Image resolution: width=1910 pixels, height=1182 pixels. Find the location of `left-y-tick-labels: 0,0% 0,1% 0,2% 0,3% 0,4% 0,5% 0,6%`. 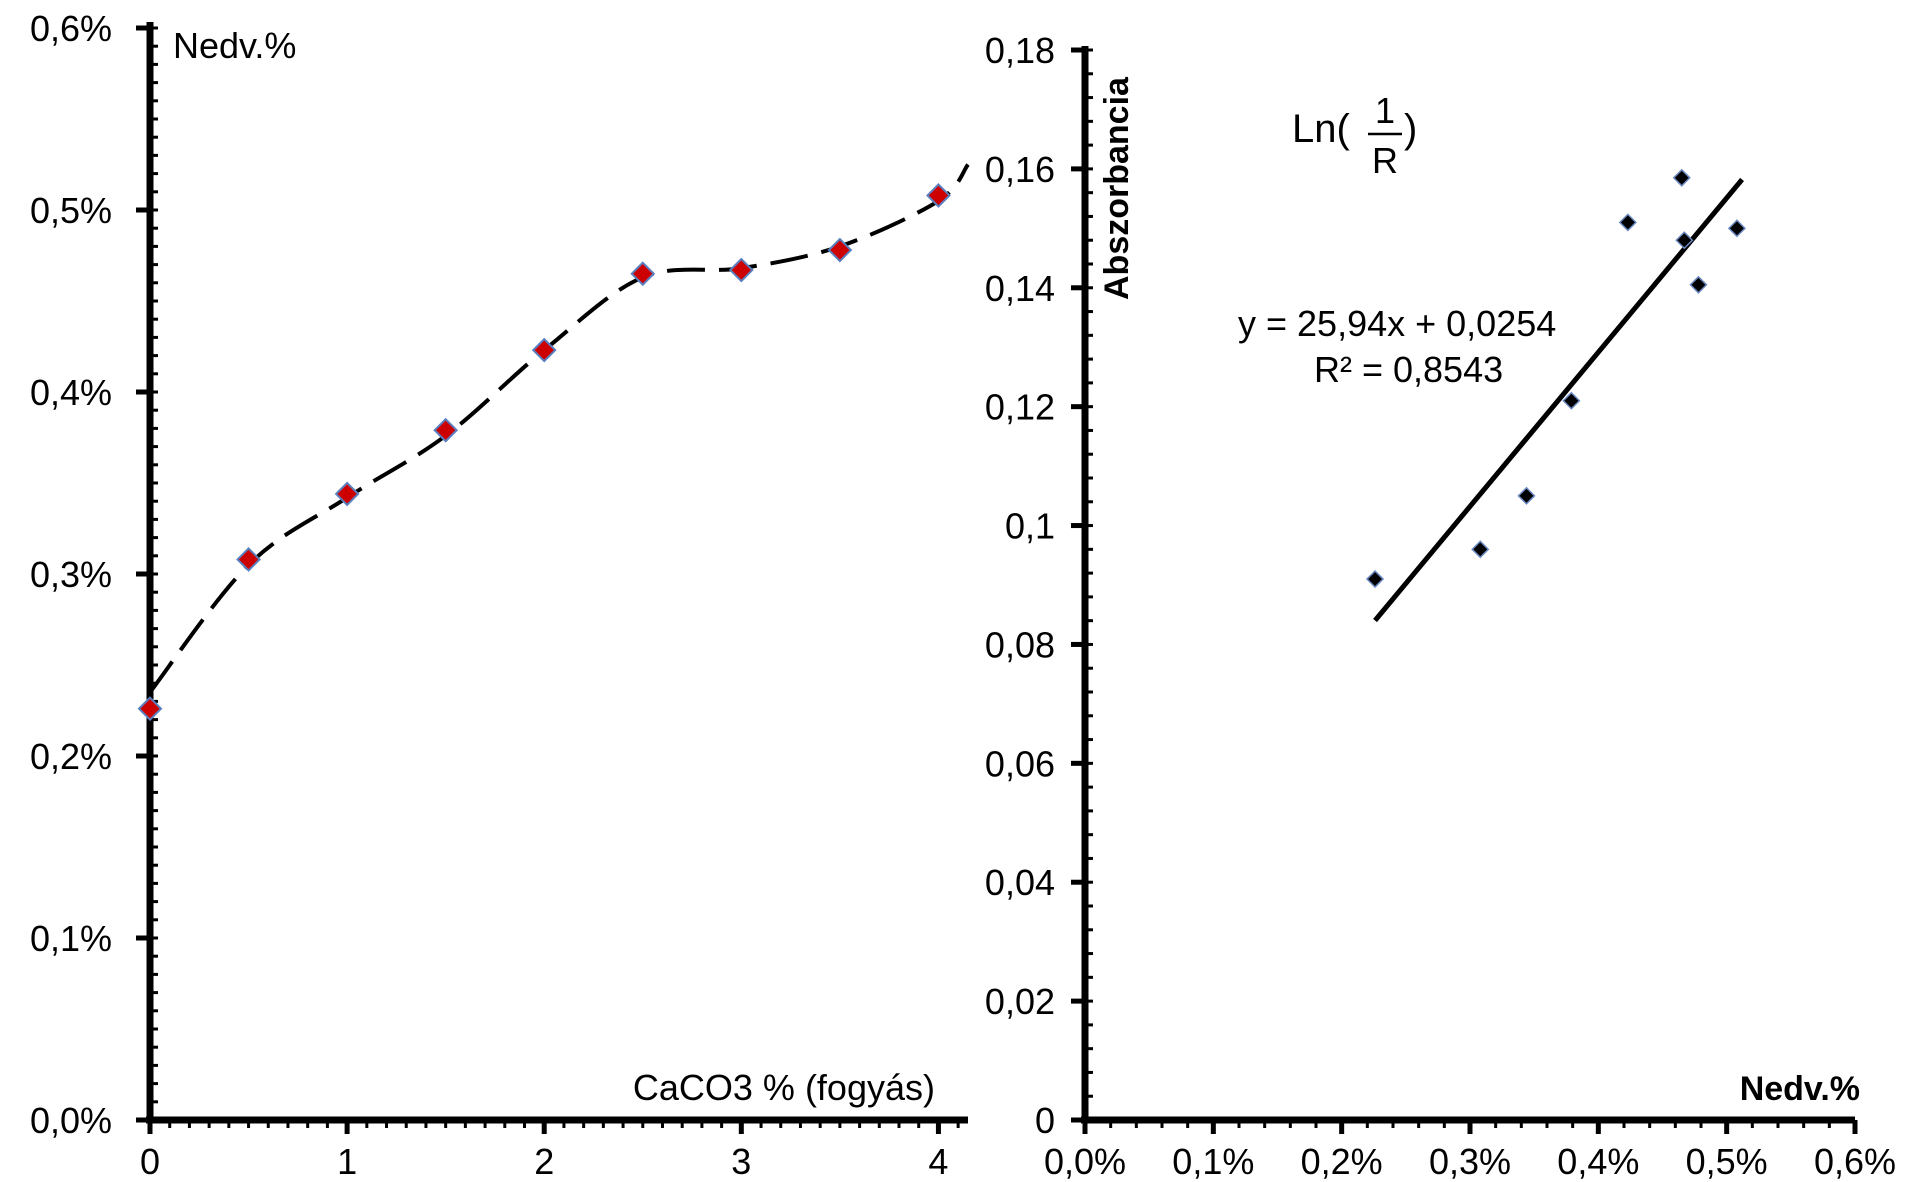

left-y-tick-labels: 0,0% 0,1% 0,2% 0,3% 0,4% 0,5% 0,6% is located at coordinates (71, 574).